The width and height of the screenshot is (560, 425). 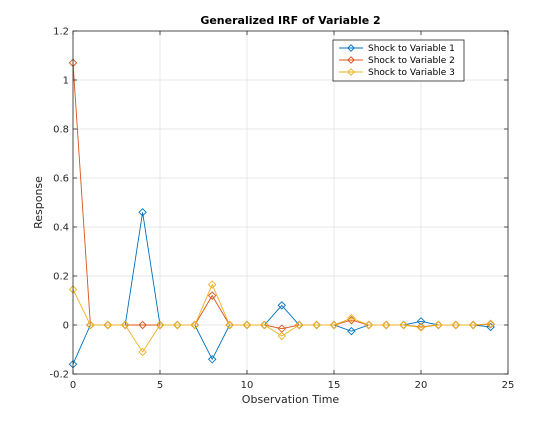 I want to click on y-tick-label: 1, so click(x=66, y=81).